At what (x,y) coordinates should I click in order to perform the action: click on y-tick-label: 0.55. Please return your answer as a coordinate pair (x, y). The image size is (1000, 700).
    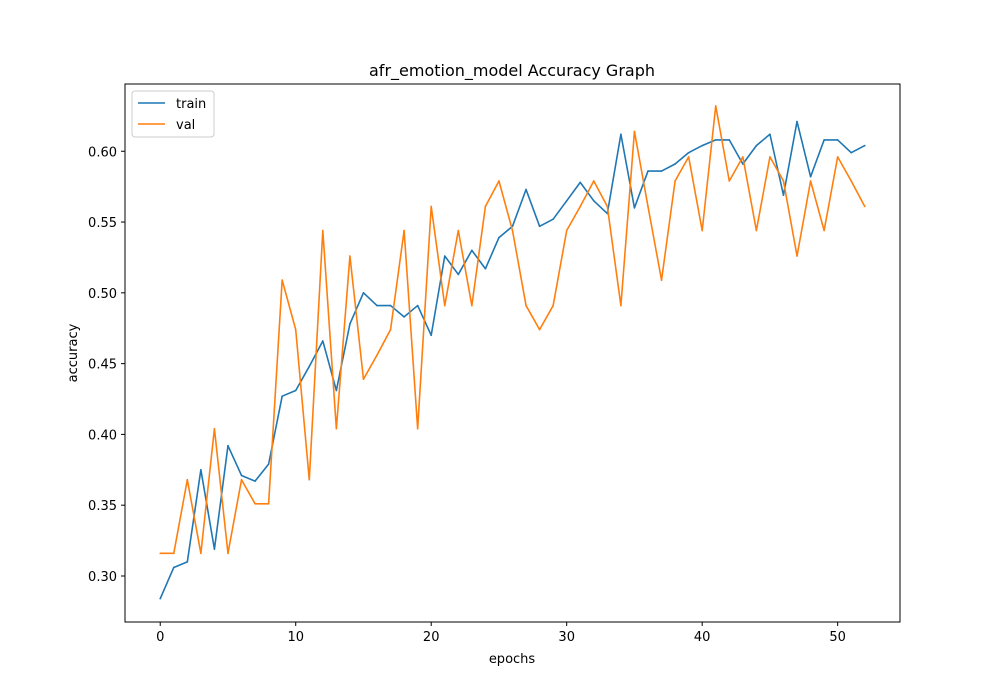
    Looking at the image, I should click on (102, 223).